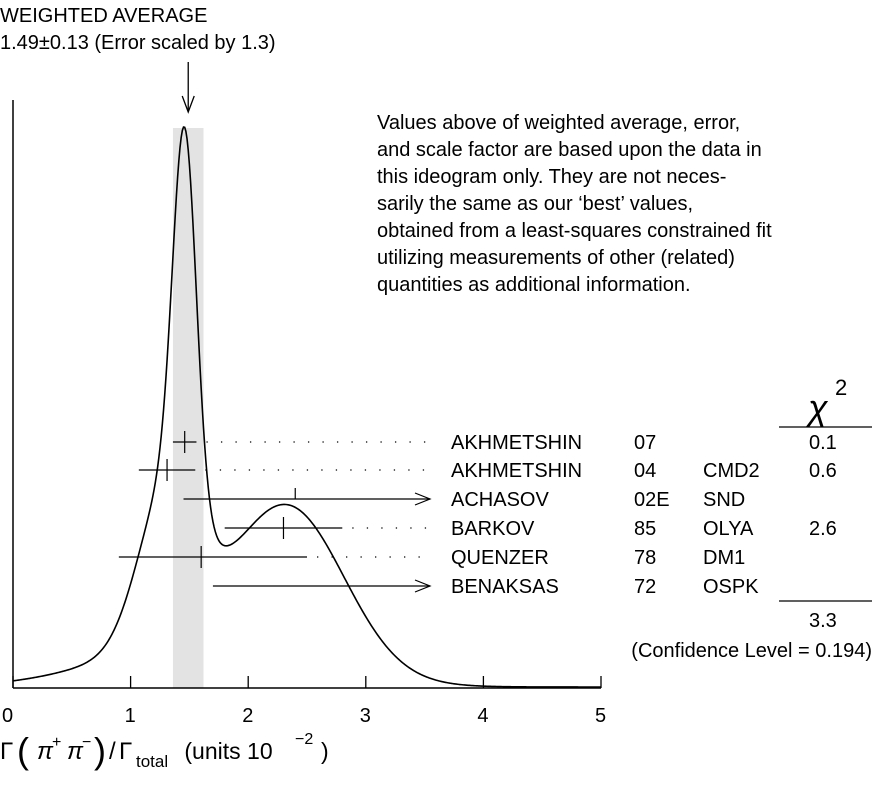  Describe the element at coordinates (130, 716) in the screenshot. I see `x-tick-label: 1` at that location.